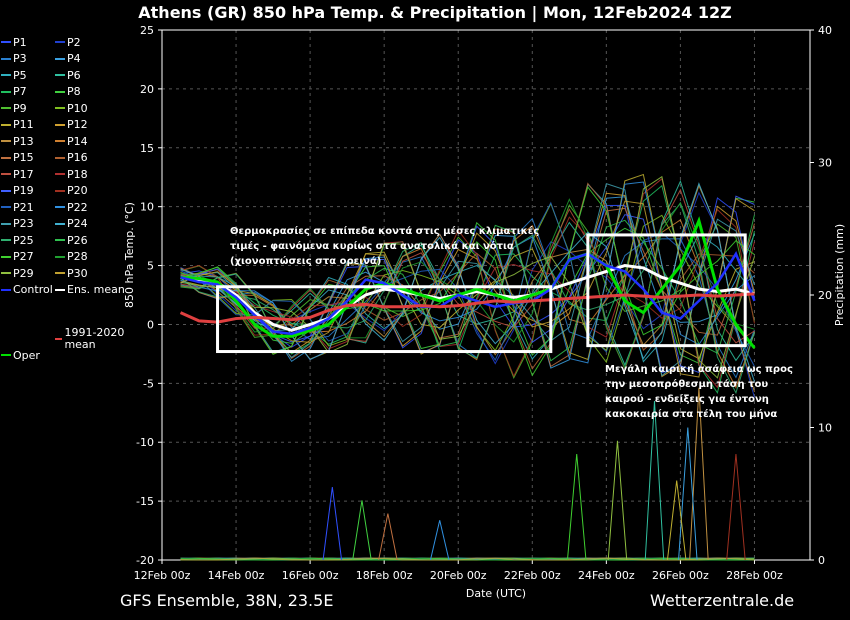 This screenshot has height=620, width=850. Describe the element at coordinates (825, 428) in the screenshot. I see `y2-tick-label: 10` at that location.